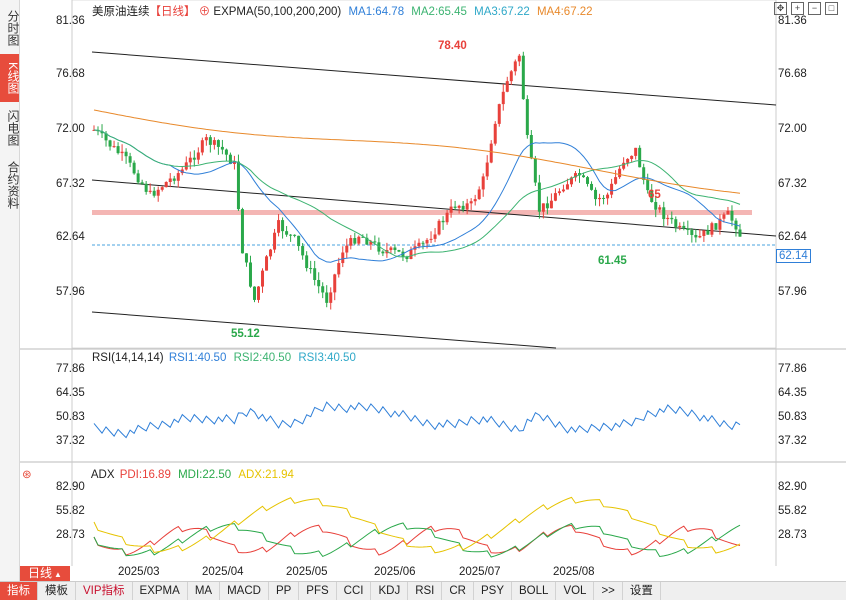  What do you see at coordinates (244, 591) in the screenshot?
I see `macd-tab: MACD` at bounding box center [244, 591].